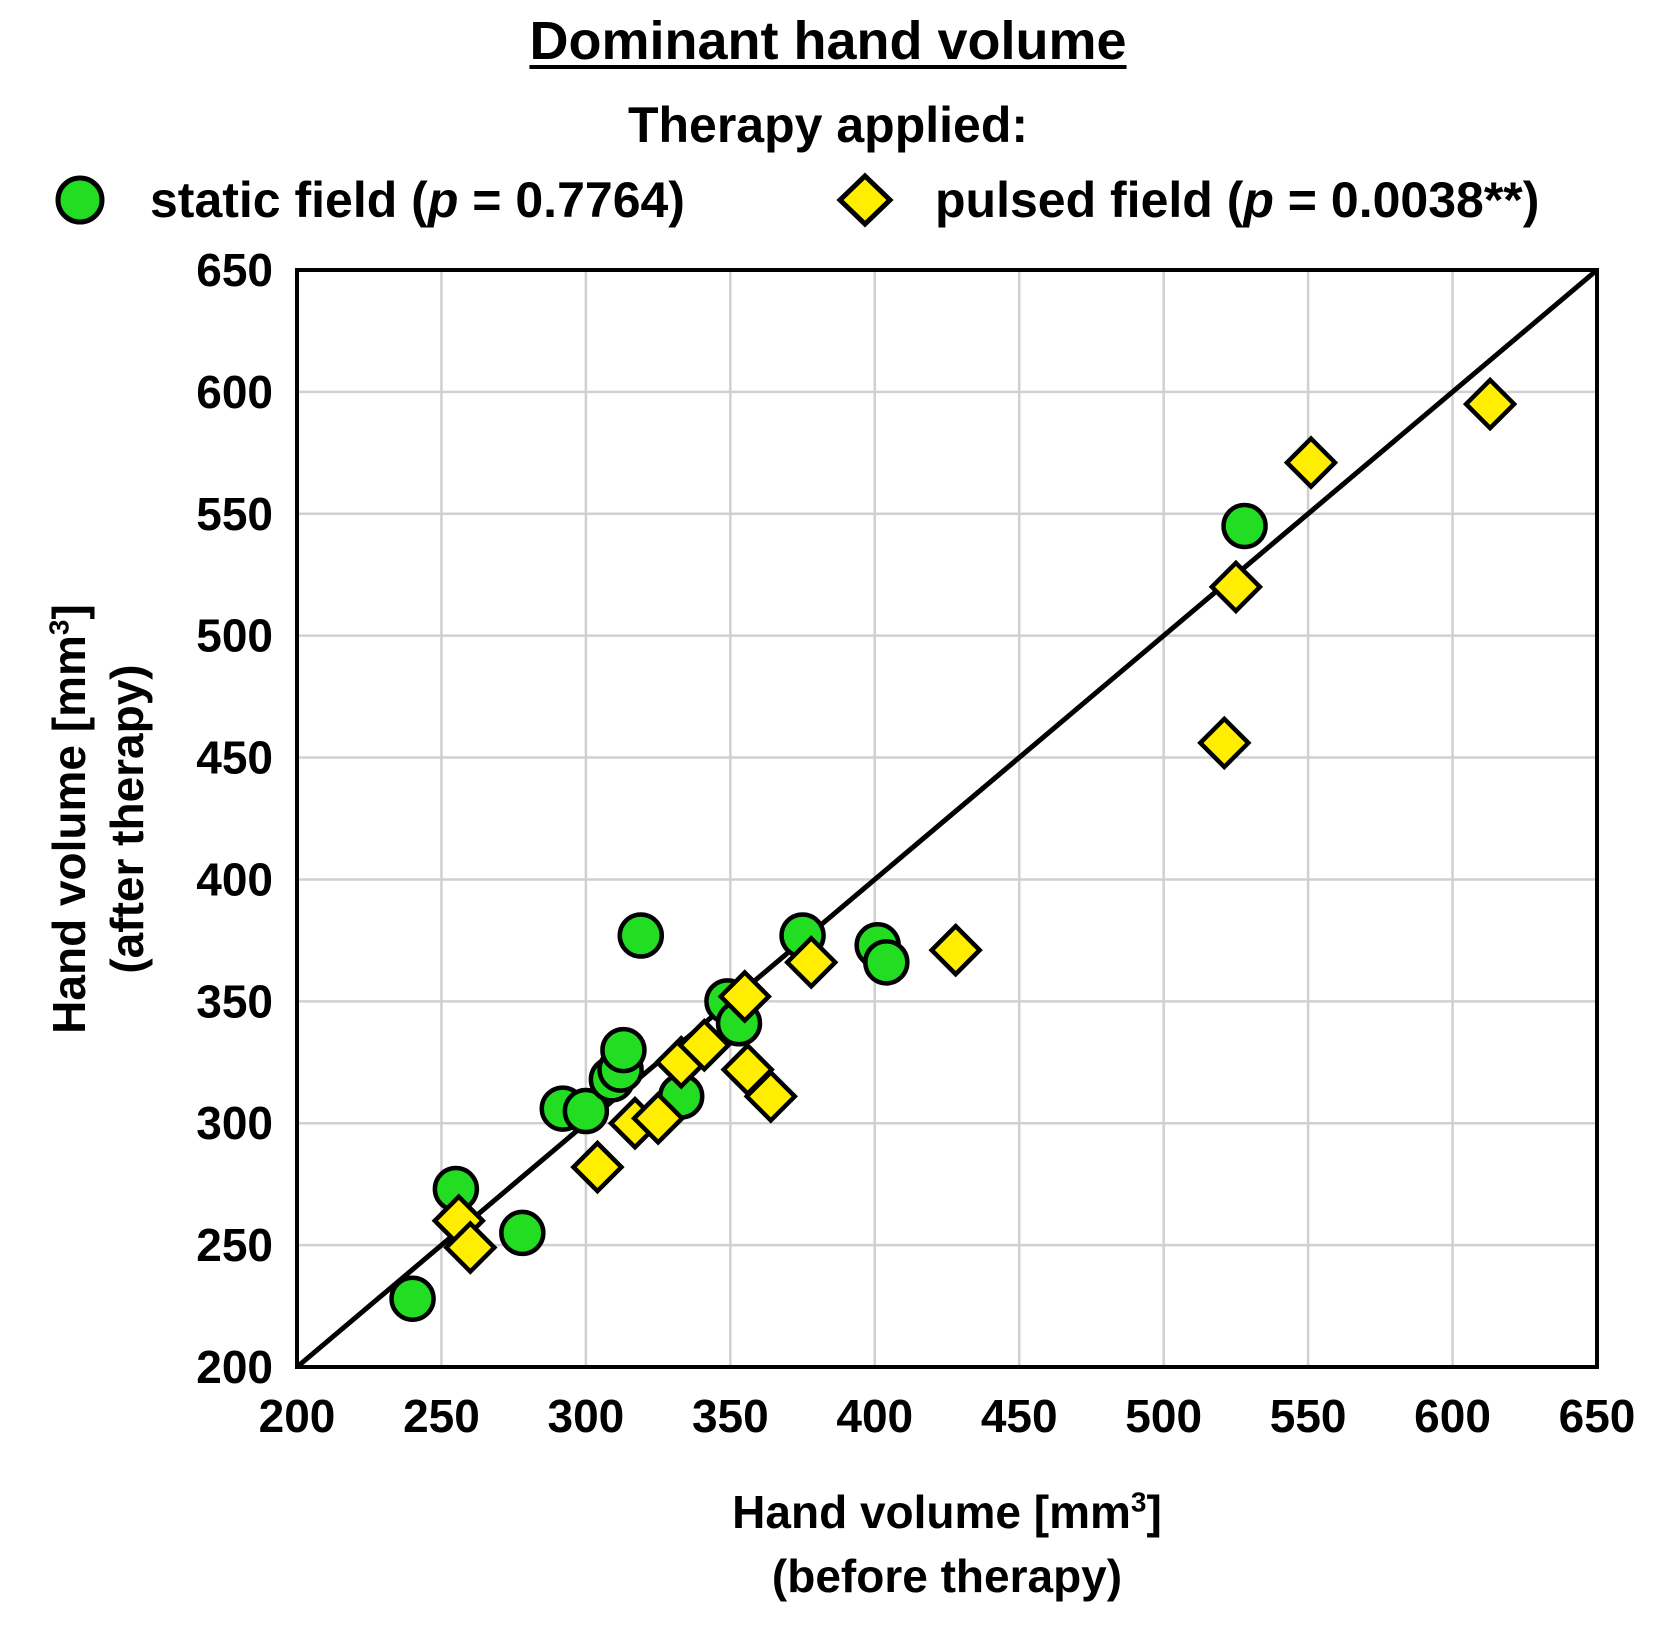 The height and width of the screenshot is (1632, 1656). Describe the element at coordinates (234, 818) in the screenshot. I see `y-tick-labels: 200 250 300 350 400 450 500 550 600 650` at that location.